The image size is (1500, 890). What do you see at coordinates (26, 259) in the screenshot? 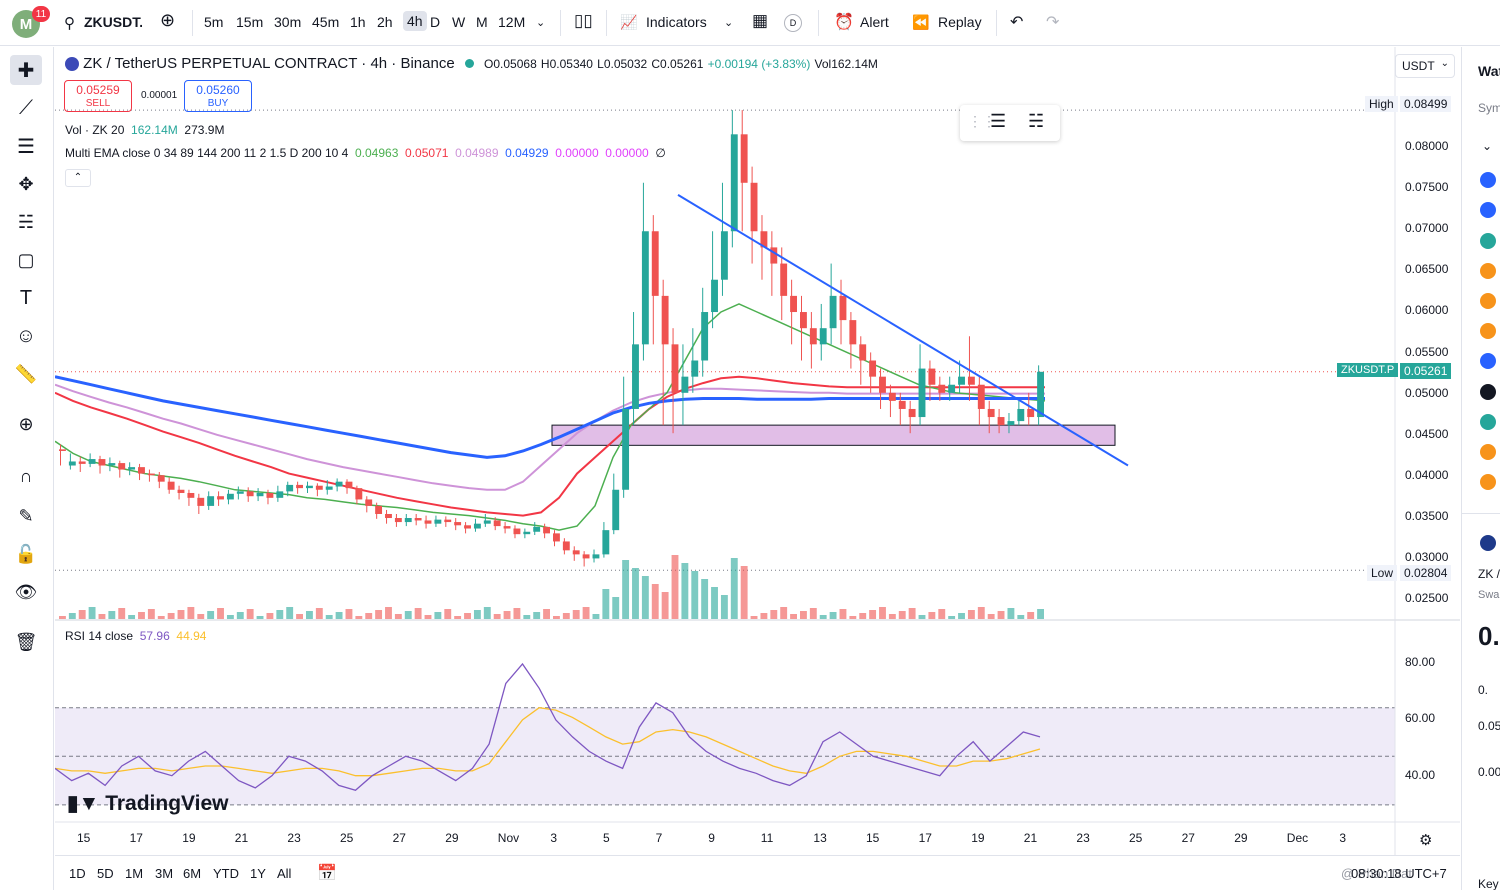
I see `shape-icon: ▢` at bounding box center [26, 259].